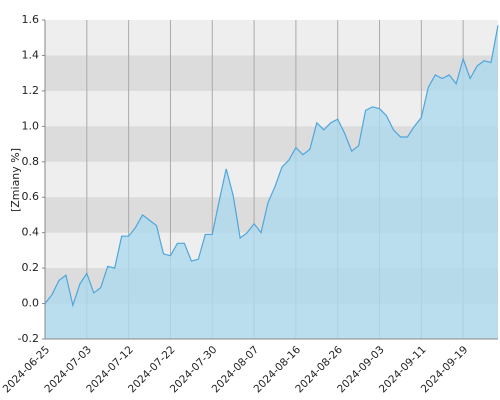 The image size is (500, 400). What do you see at coordinates (31, 54) in the screenshot?
I see `y-tick-label: 1.4` at bounding box center [31, 54].